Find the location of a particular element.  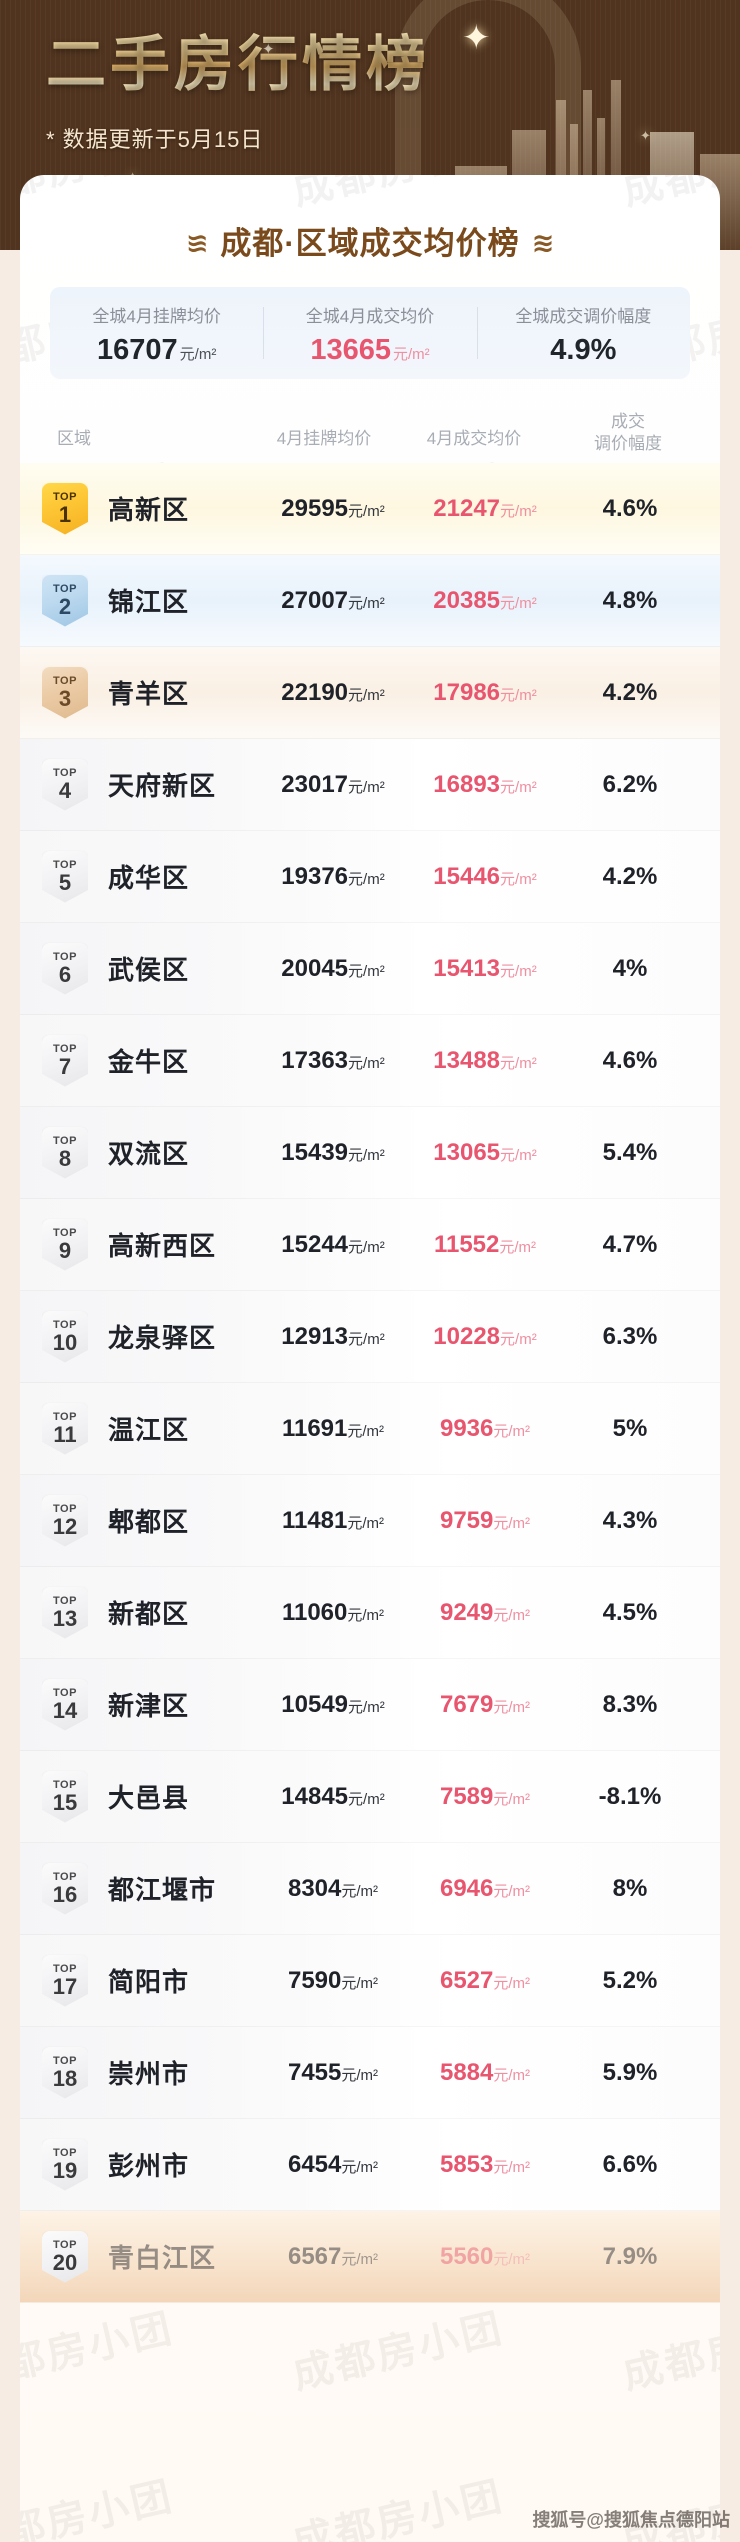

rank-badge: TOP 14 is located at coordinates (65, 1704).